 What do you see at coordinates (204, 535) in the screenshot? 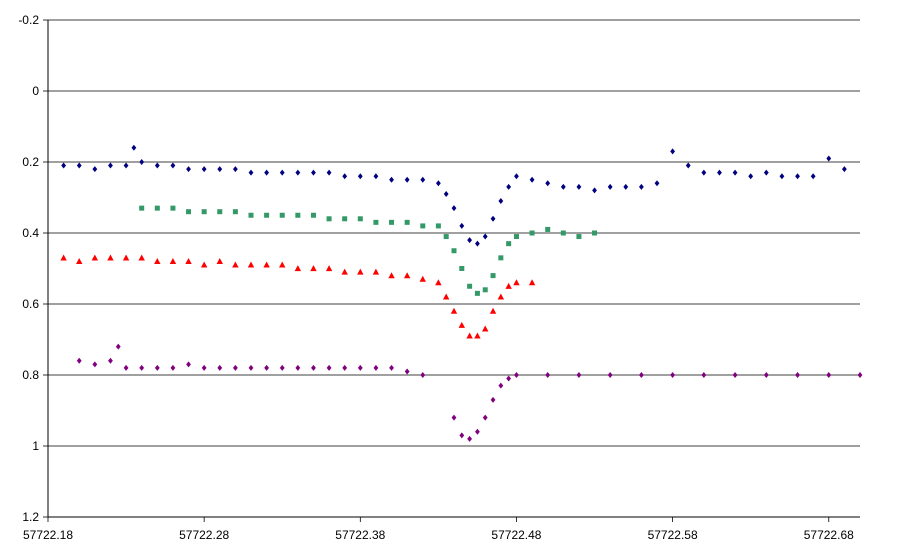
I see `x-tick-label: 57722.28` at bounding box center [204, 535].